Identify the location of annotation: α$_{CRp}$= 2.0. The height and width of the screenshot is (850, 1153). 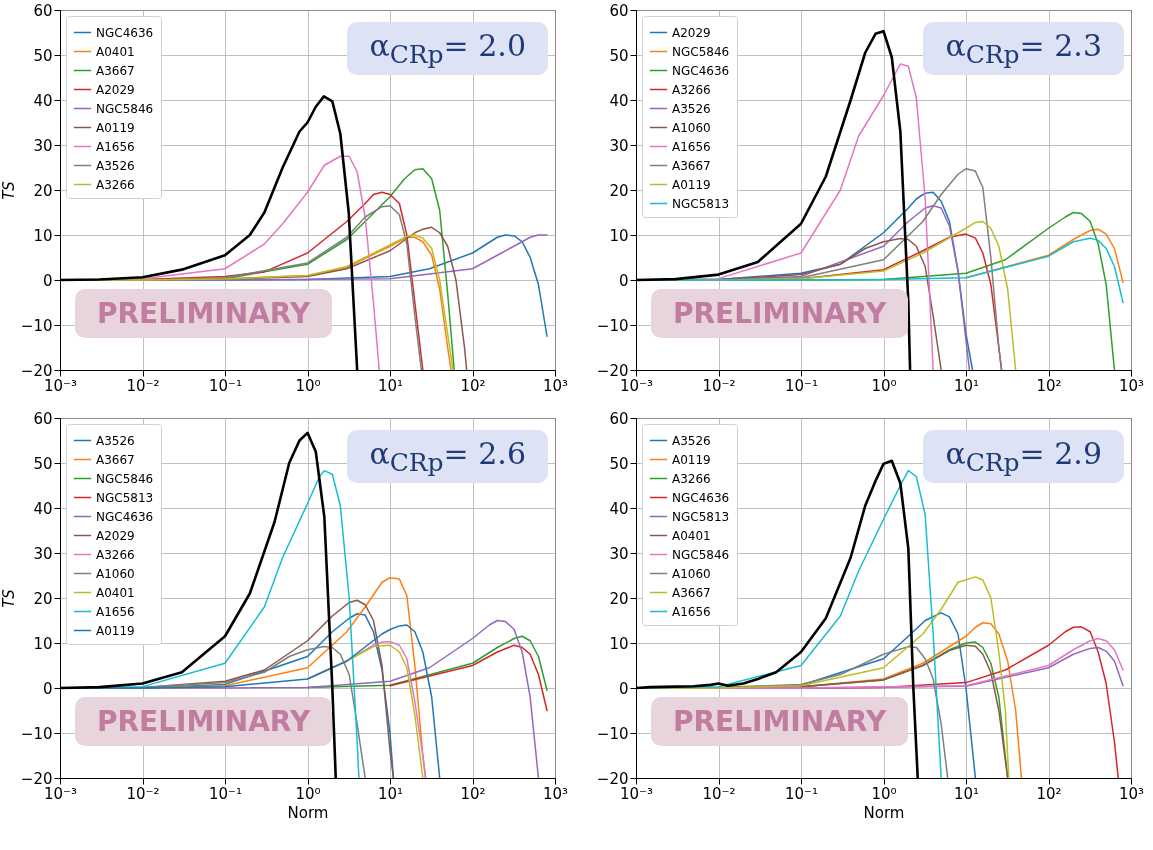
(447, 48).